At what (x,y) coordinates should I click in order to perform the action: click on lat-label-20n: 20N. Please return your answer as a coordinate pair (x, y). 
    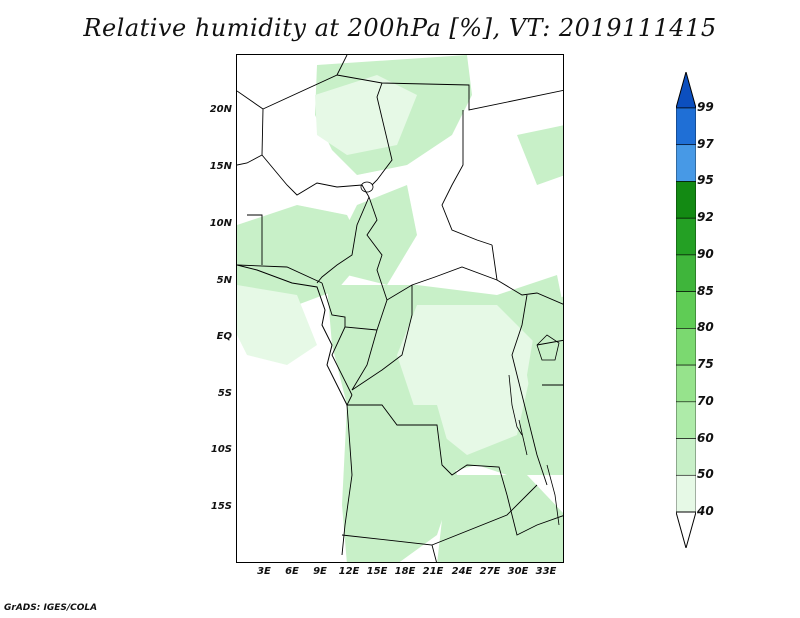
    Looking at the image, I should click on (220, 109).